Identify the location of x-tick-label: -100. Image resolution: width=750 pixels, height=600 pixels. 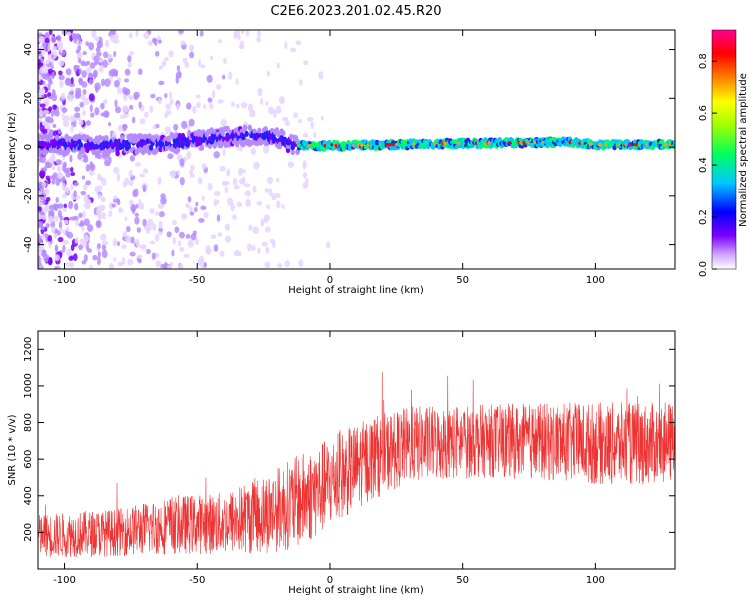
(64, 280).